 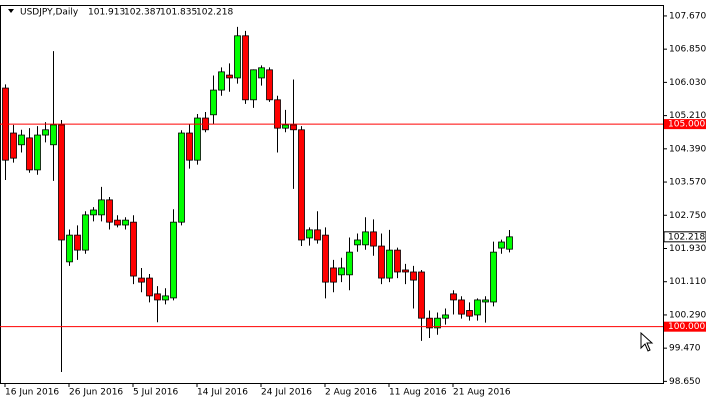 I want to click on symbol: USDJPY,Daily, so click(x=49, y=13).